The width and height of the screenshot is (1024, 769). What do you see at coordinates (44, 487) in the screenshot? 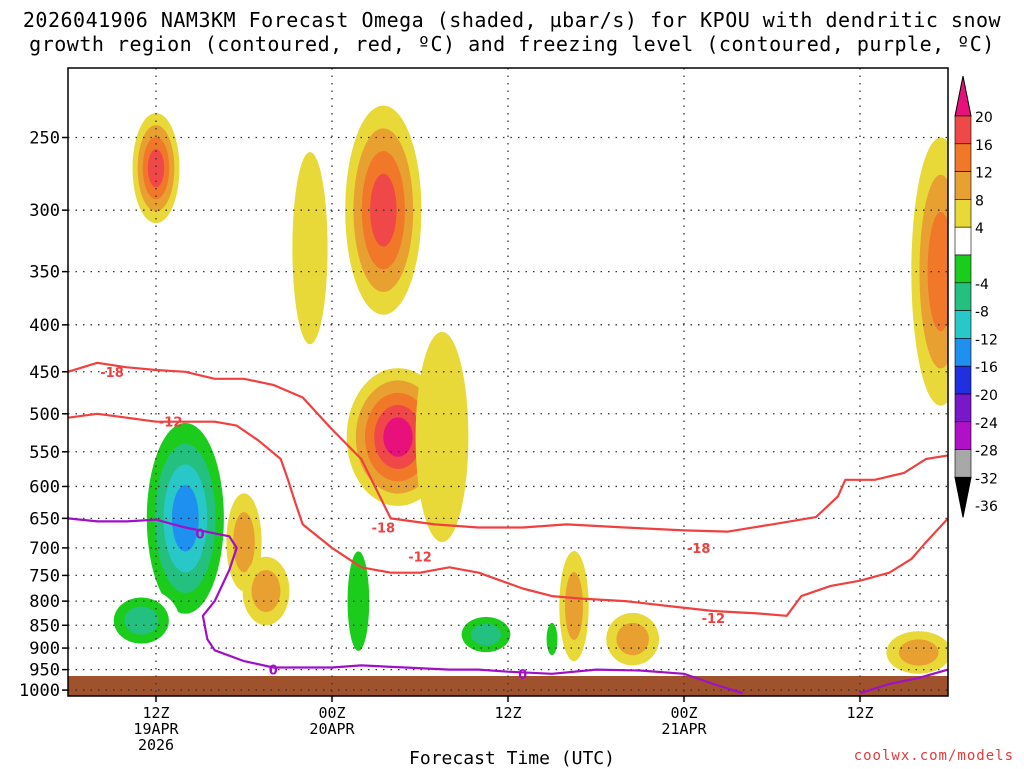
I see `y-tick-label-600: 600` at bounding box center [44, 487].